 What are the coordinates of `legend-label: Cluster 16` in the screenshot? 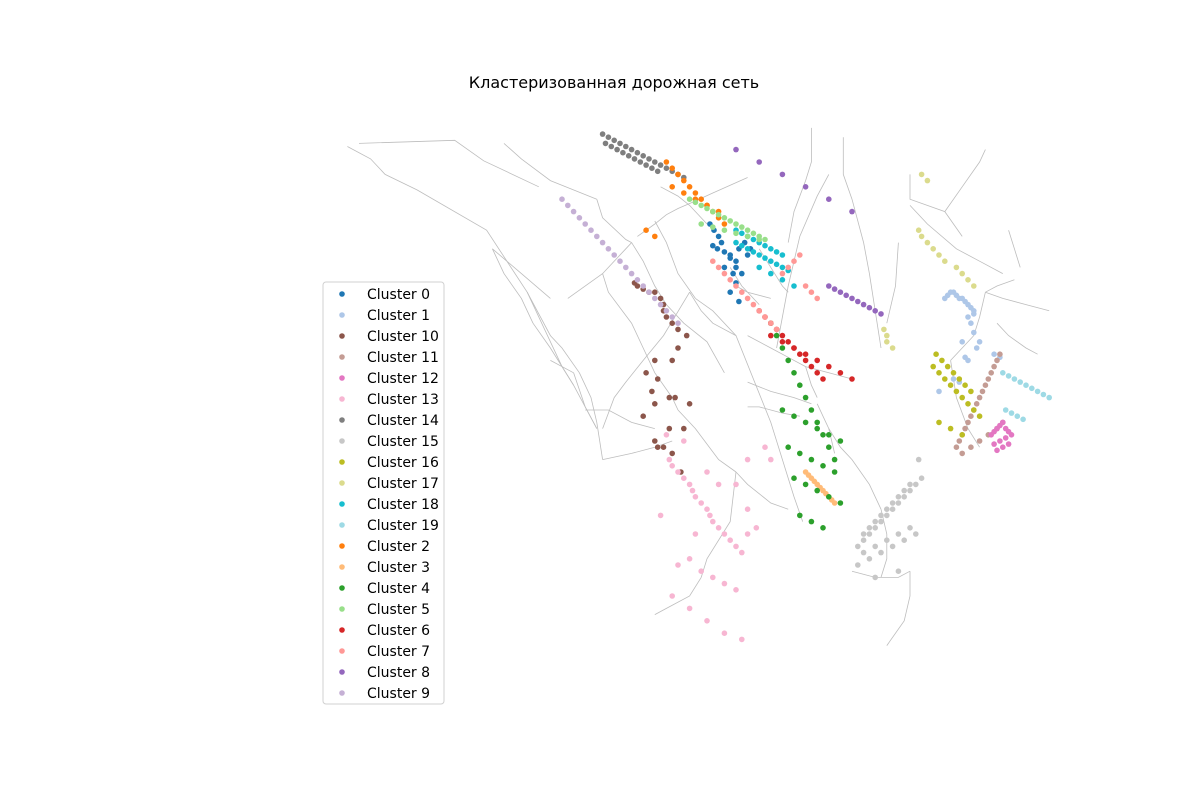 It's located at (403, 463).